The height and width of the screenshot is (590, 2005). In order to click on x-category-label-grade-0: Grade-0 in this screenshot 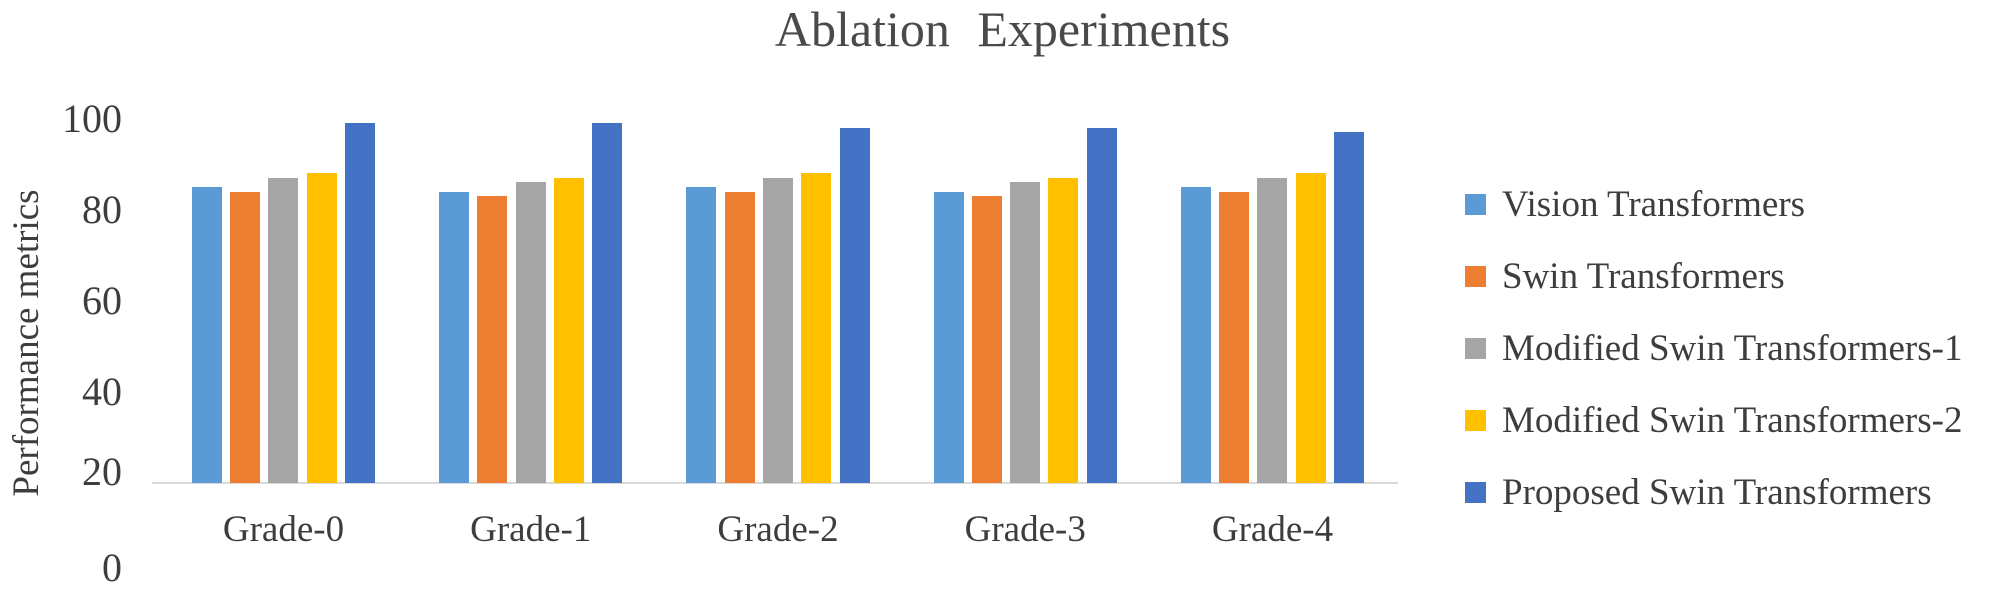, I will do `click(283, 529)`.